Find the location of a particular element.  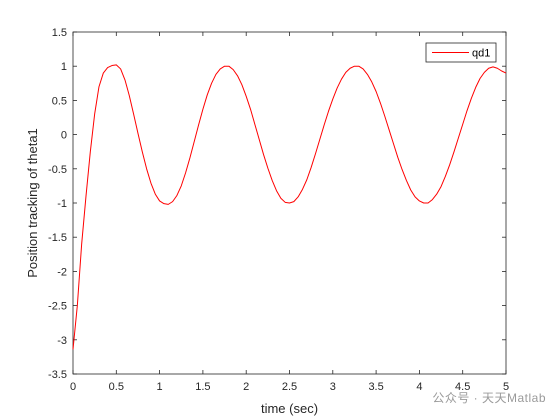

legend-entry-label: qd1 is located at coordinates (481, 54).